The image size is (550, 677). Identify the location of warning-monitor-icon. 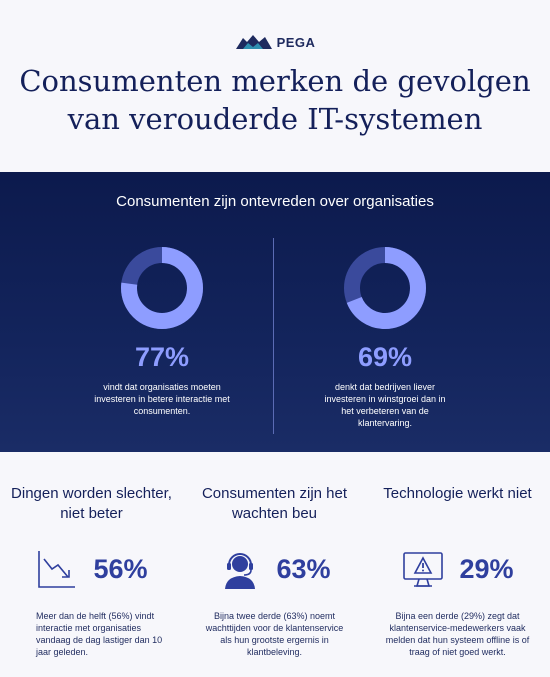
(423, 569).